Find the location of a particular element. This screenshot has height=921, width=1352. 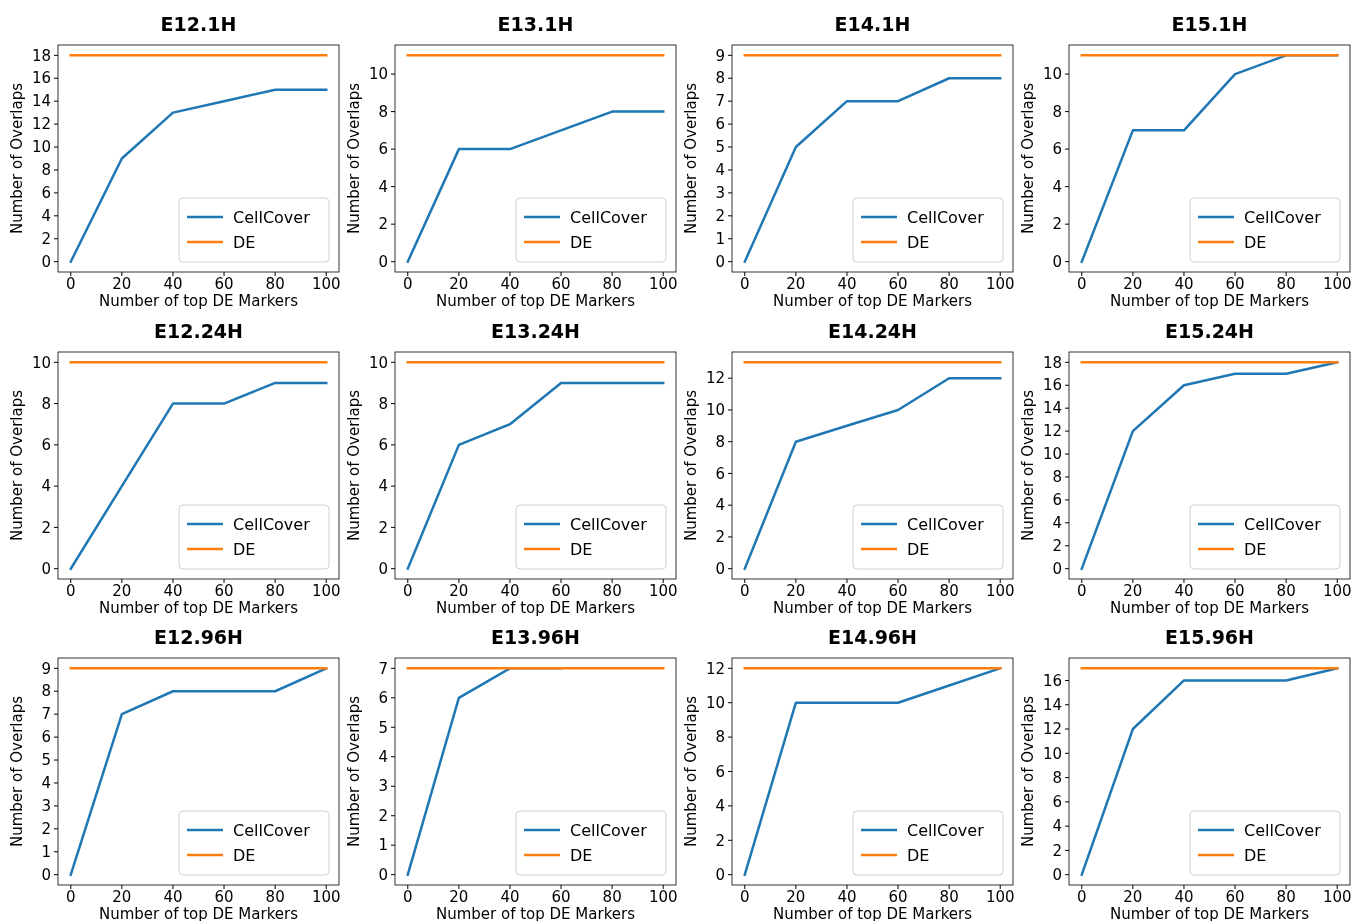

y-tick-label: 5 is located at coordinates (383, 727).